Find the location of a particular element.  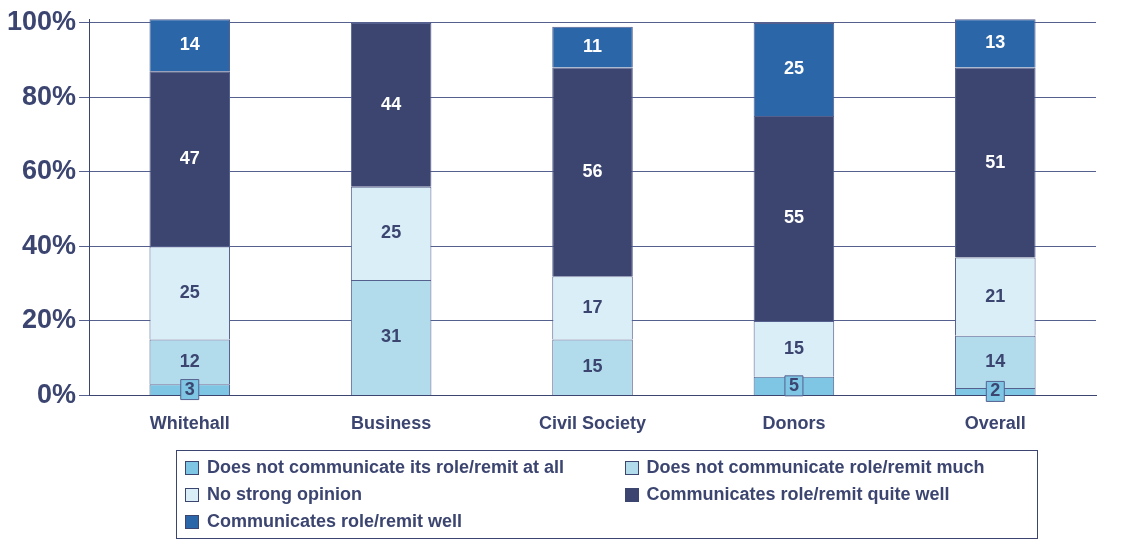

data-label: 55 is located at coordinates (793, 217).